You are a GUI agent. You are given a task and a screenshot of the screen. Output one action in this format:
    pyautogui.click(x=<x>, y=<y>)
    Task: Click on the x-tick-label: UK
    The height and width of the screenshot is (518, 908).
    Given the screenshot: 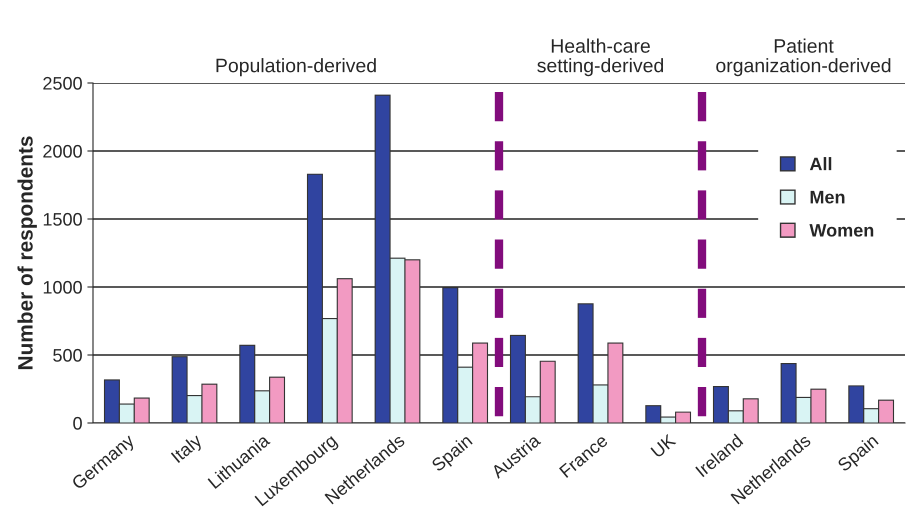 What is the action you would take?
    pyautogui.click(x=663, y=445)
    